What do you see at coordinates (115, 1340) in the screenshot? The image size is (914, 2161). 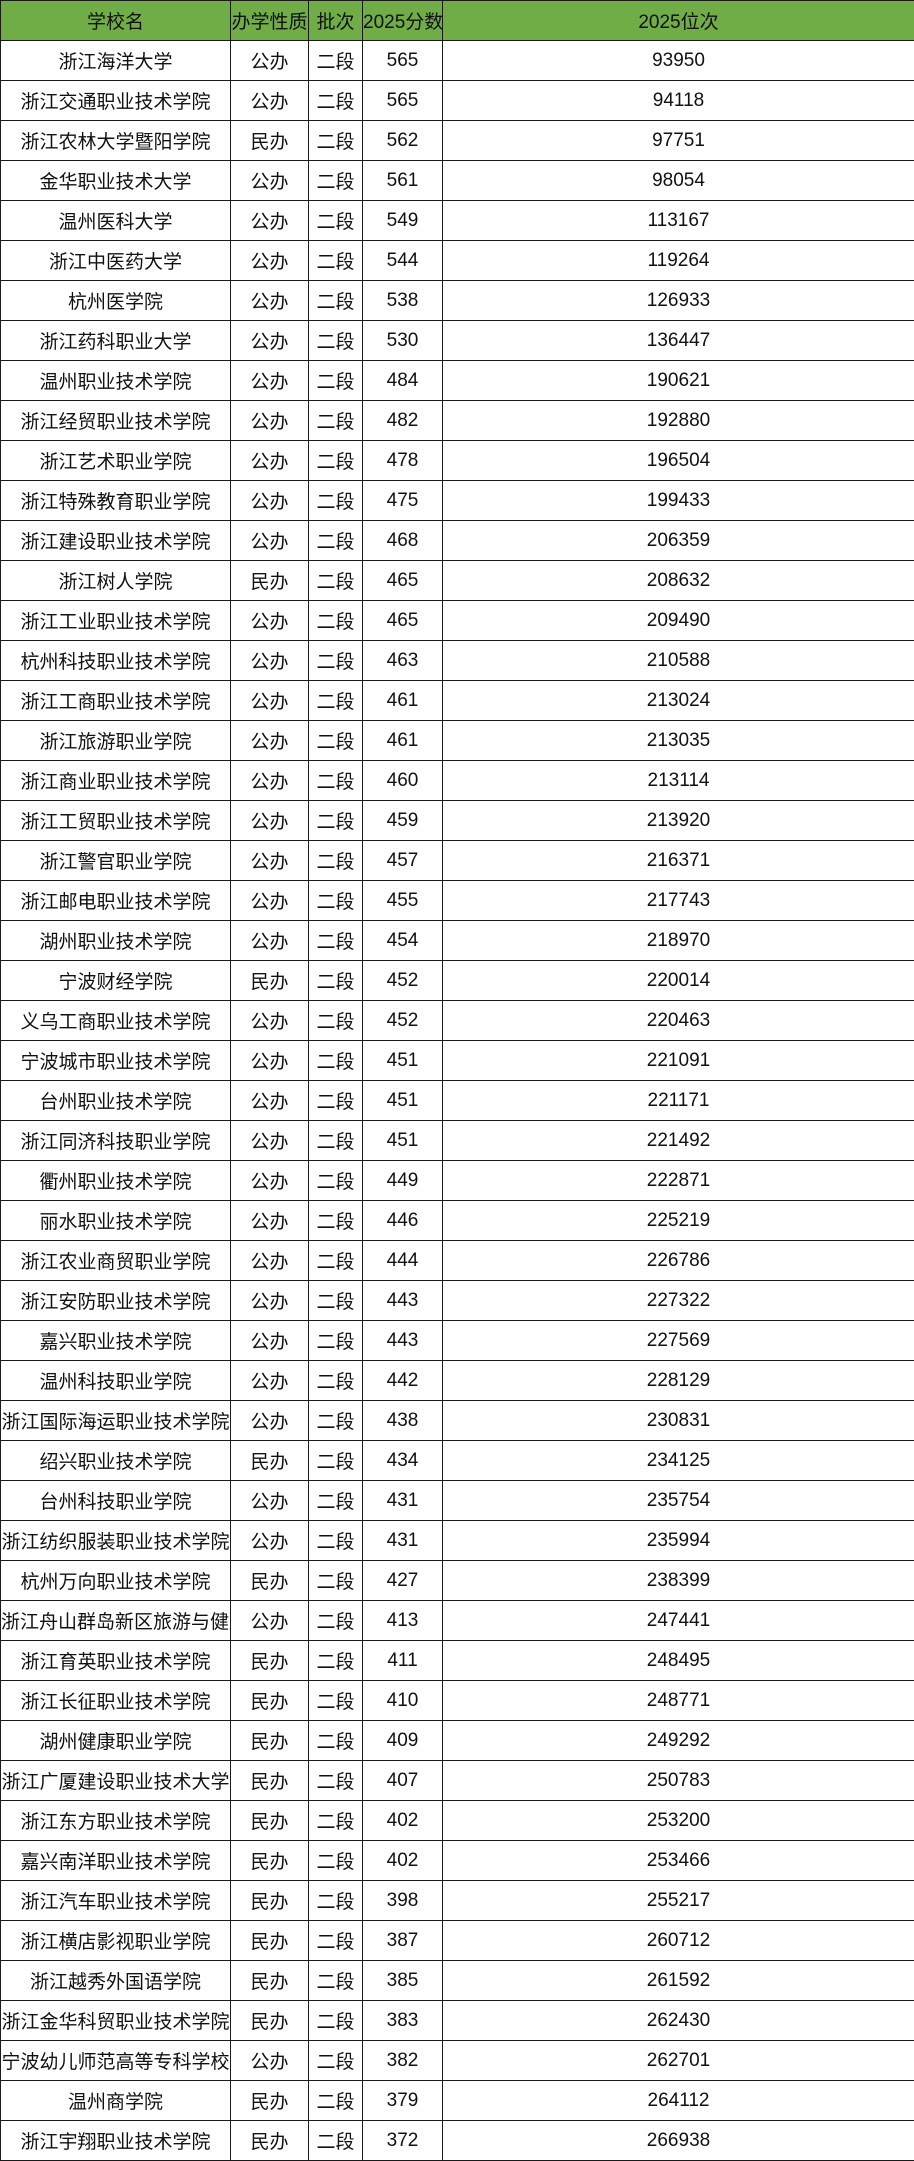 I see `cell-school-name: 嘉兴职业技术学院` at bounding box center [115, 1340].